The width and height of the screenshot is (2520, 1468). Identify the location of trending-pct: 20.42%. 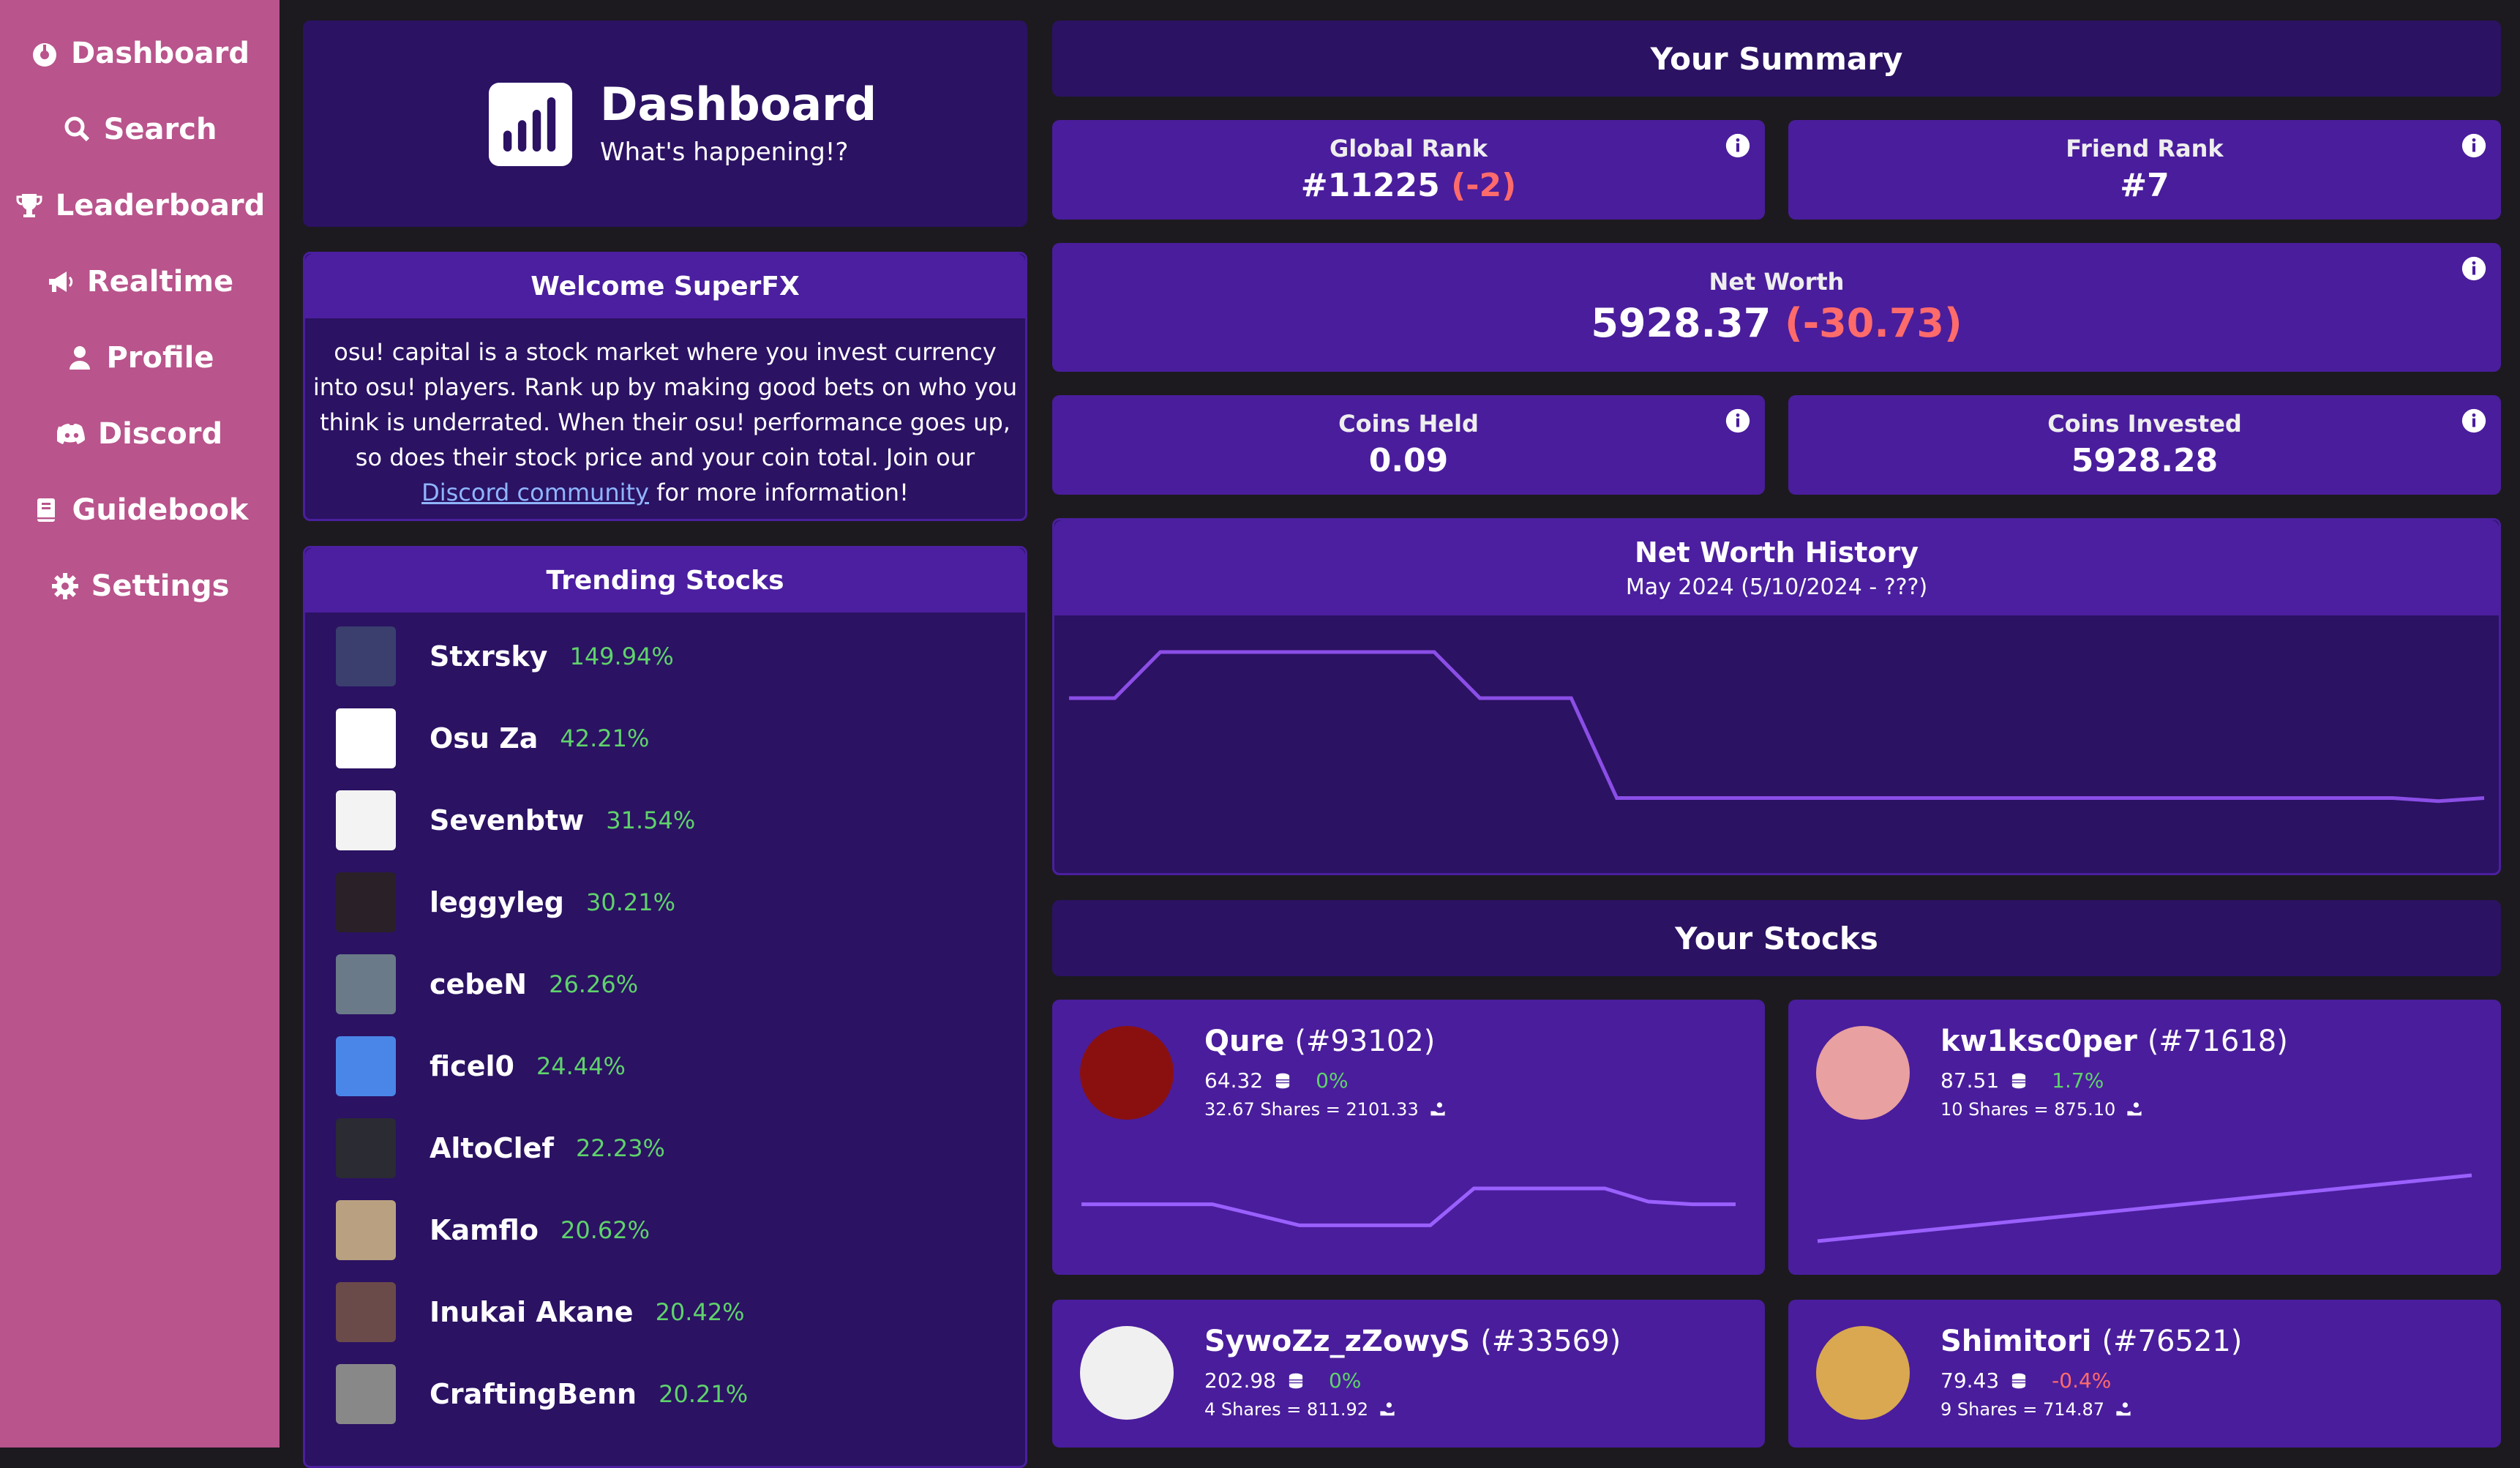
(700, 1312).